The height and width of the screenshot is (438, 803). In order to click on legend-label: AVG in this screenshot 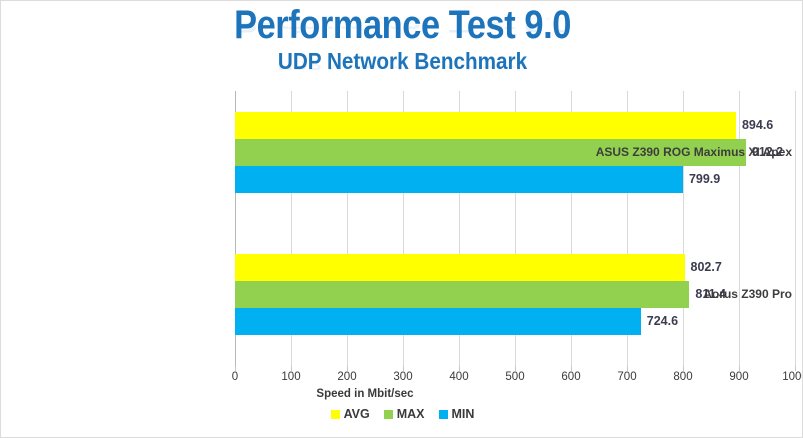, I will do `click(356, 414)`.